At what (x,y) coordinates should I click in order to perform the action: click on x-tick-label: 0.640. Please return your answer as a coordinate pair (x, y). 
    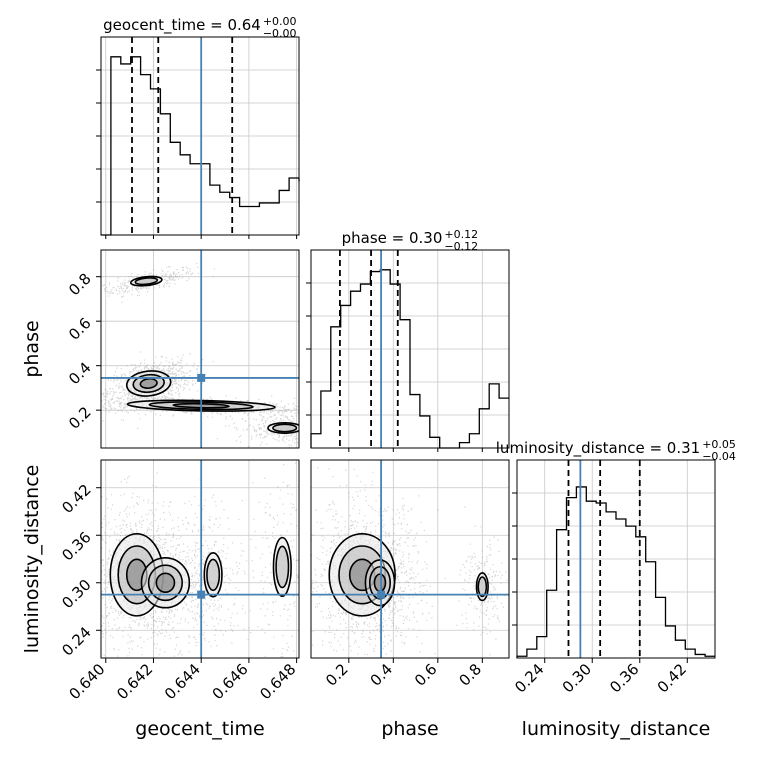
    Looking at the image, I should click on (86, 681).